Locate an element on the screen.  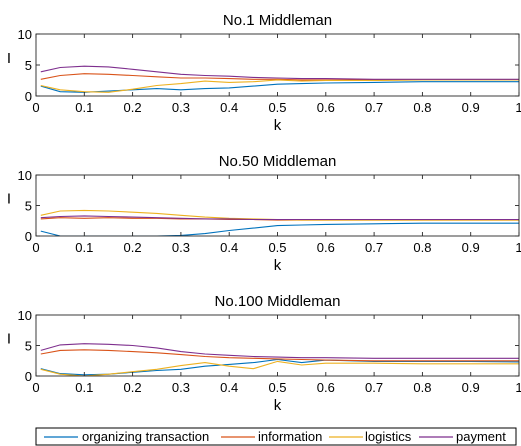
legend-label-payment: payment is located at coordinates (481, 436).